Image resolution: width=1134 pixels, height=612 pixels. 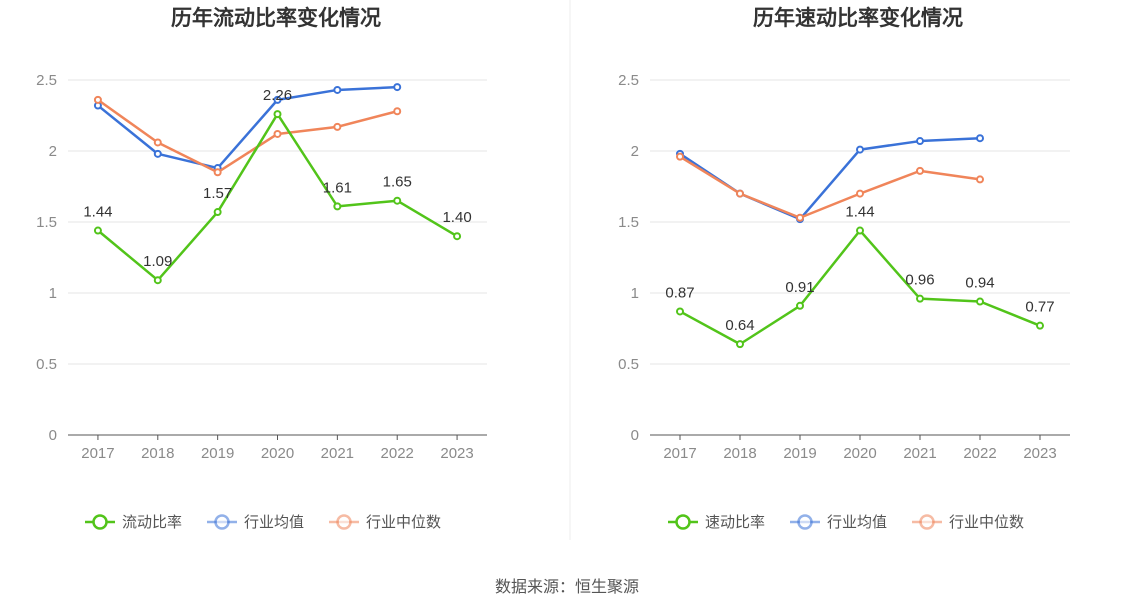 I want to click on data-source-footer: 数据来源：恒生聚源, so click(x=566, y=586).